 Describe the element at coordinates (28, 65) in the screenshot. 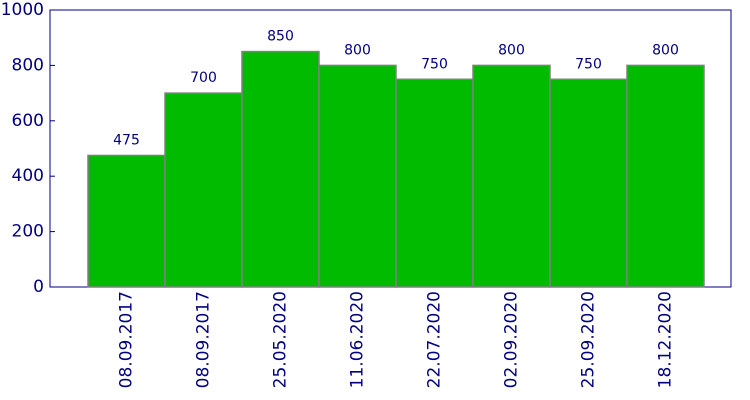

I see `y-tick-label: 800` at that location.